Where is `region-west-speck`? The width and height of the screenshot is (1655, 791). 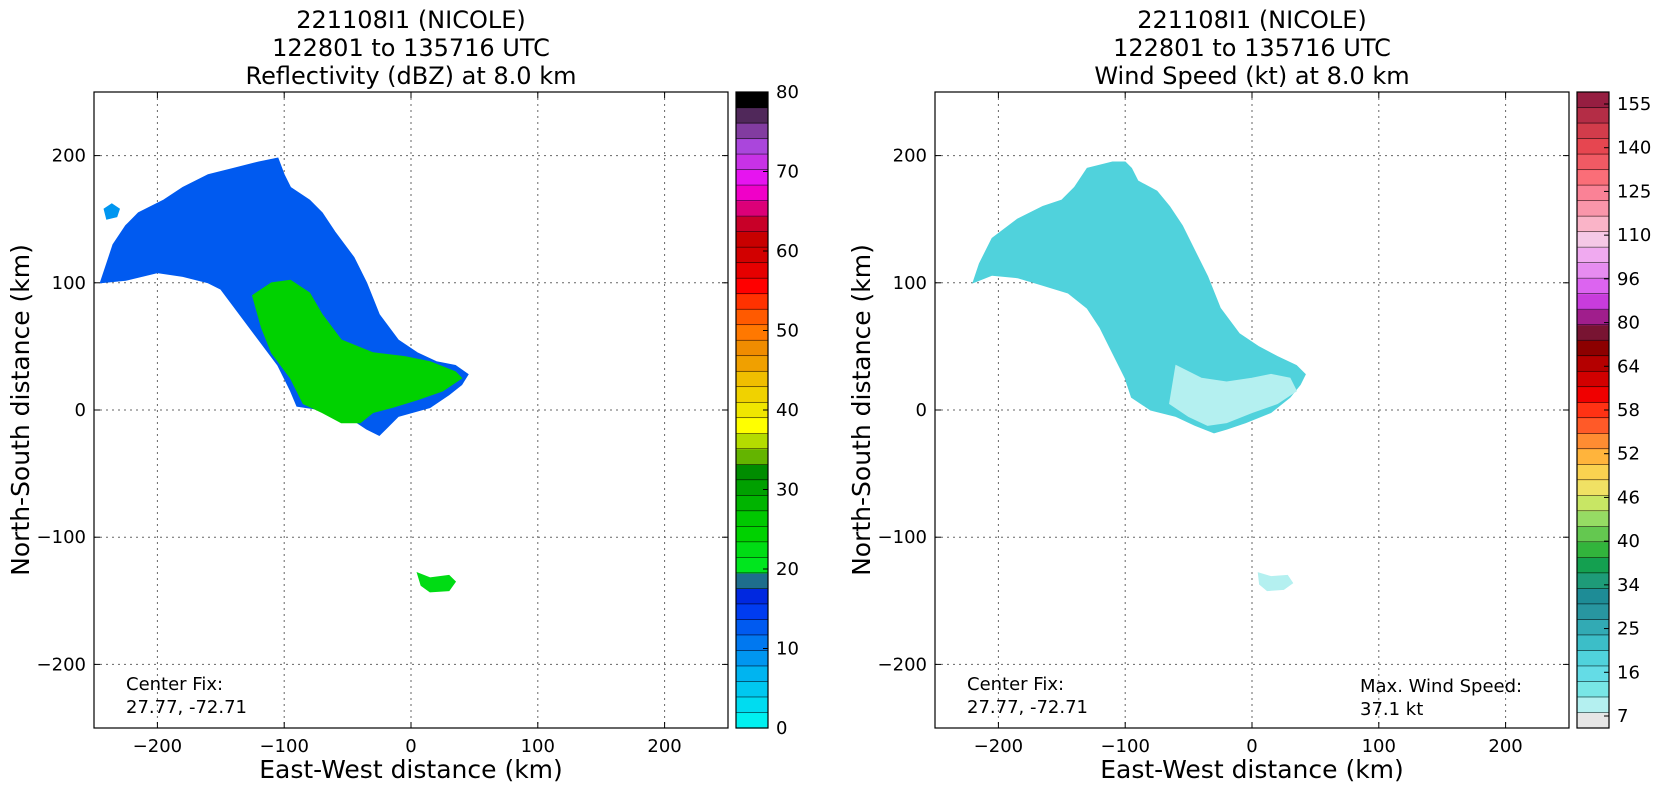 region-west-speck is located at coordinates (111, 211).